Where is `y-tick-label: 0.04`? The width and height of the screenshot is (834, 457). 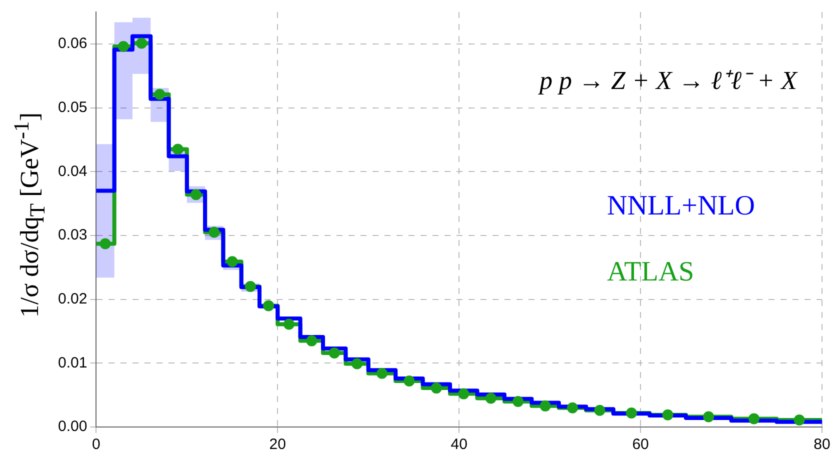
y-tick-label: 0.04 is located at coordinates (73, 171).